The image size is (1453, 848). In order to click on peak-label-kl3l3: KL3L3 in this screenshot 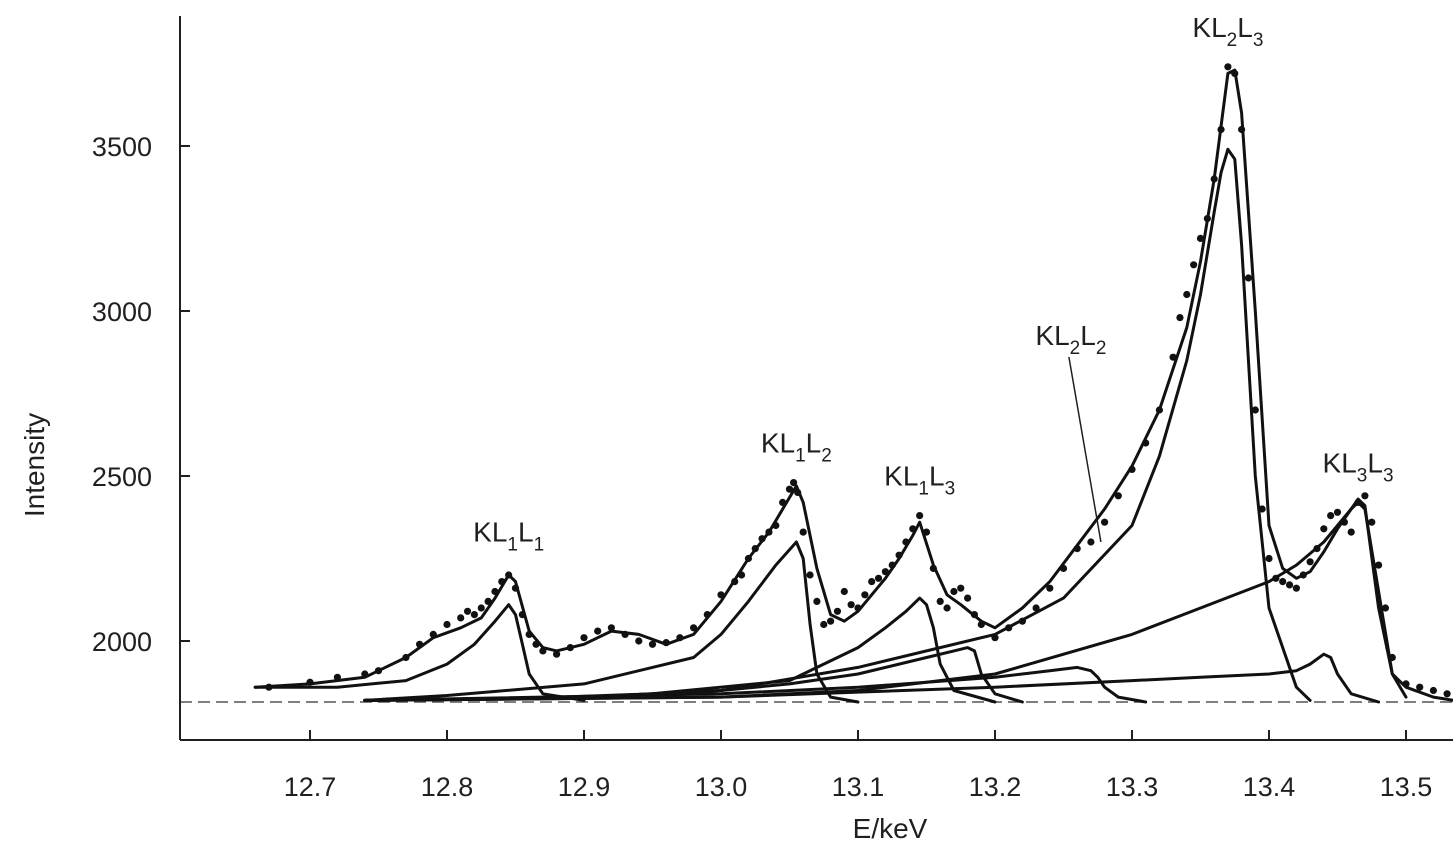, I will do `click(1358, 466)`.